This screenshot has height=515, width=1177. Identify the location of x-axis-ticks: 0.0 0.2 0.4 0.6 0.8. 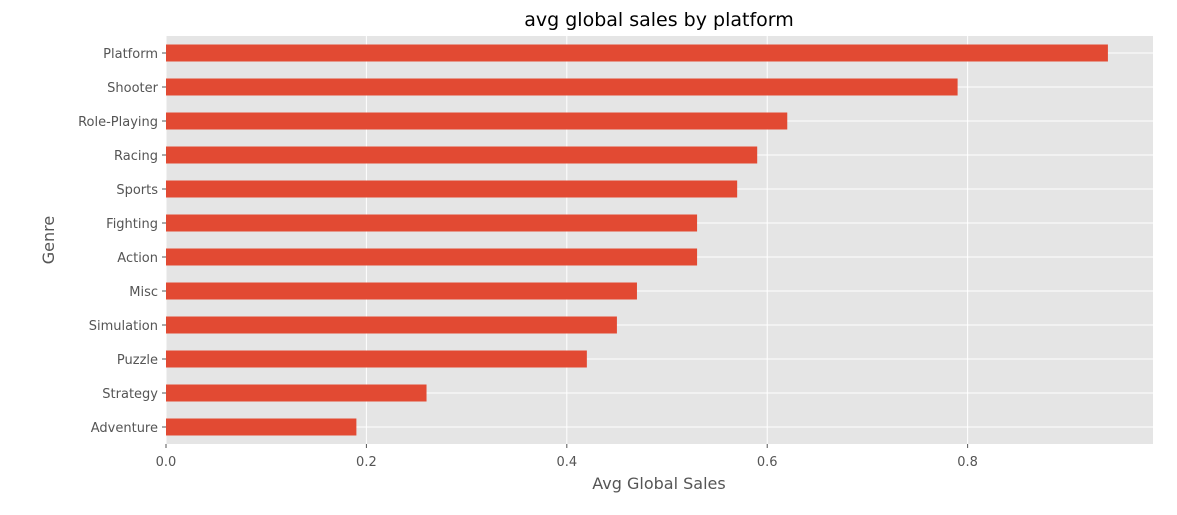
(567, 457).